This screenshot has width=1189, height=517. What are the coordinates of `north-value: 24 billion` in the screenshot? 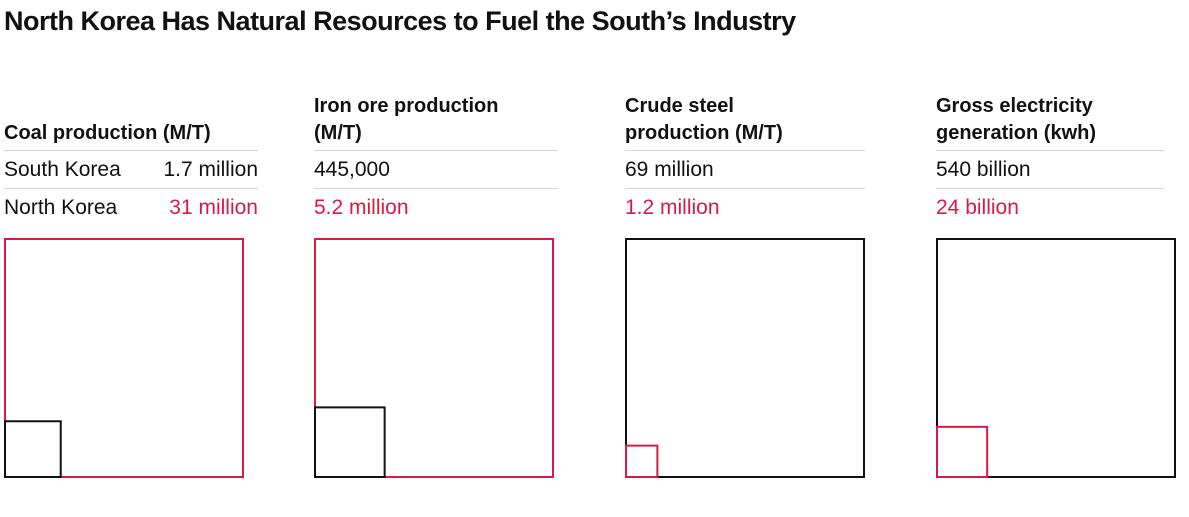 It's located at (977, 207).